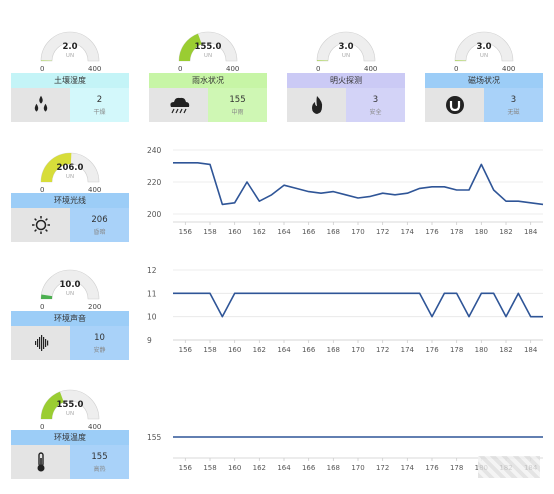  What do you see at coordinates (484, 49) in the screenshot?
I see `gauge-magnetic: 3.0 UN 0 400` at bounding box center [484, 49].